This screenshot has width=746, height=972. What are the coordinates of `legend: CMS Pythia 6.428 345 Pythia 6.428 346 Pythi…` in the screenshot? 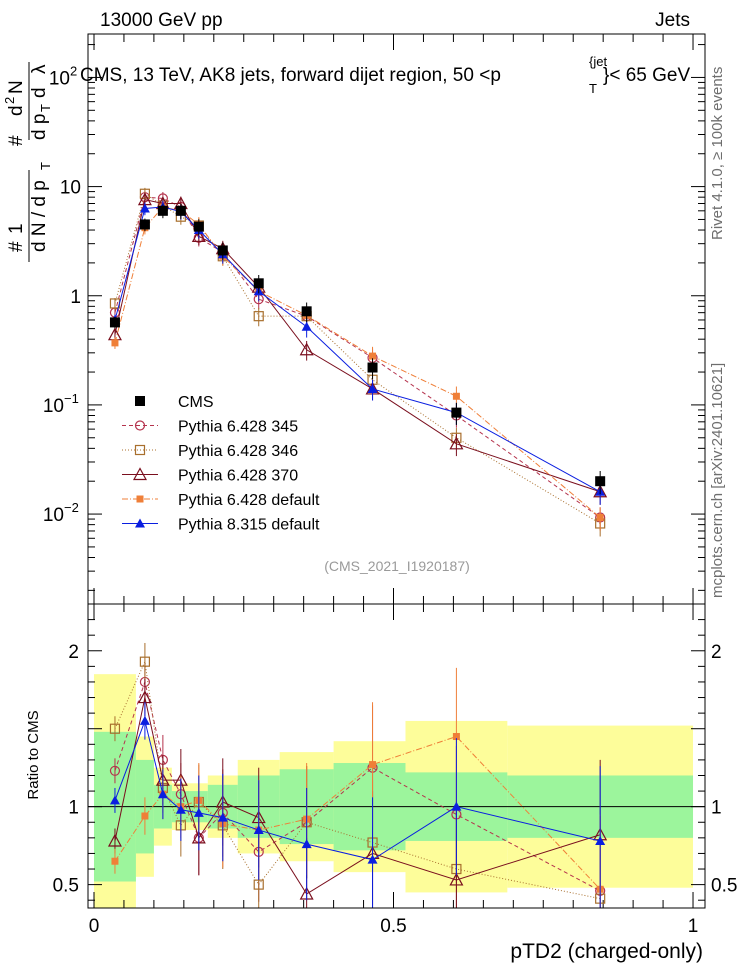 It's located at (221, 464).